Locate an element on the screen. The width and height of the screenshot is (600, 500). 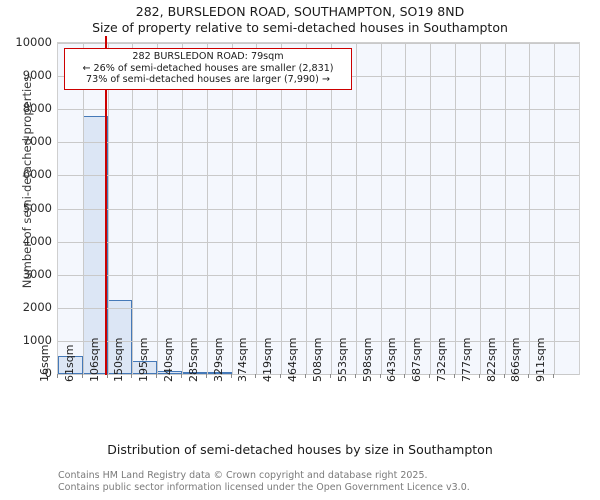
y-tick-label: 6000 is located at coordinates (37, 174).